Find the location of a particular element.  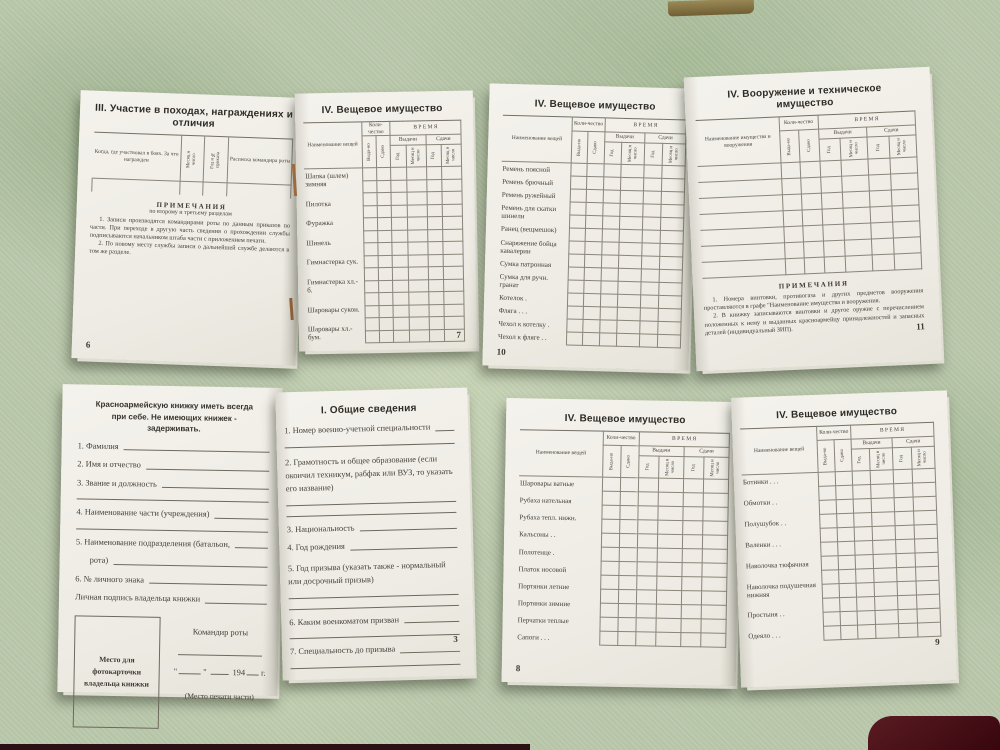

item-row-label: Сапоги . . . is located at coordinates (533, 638).